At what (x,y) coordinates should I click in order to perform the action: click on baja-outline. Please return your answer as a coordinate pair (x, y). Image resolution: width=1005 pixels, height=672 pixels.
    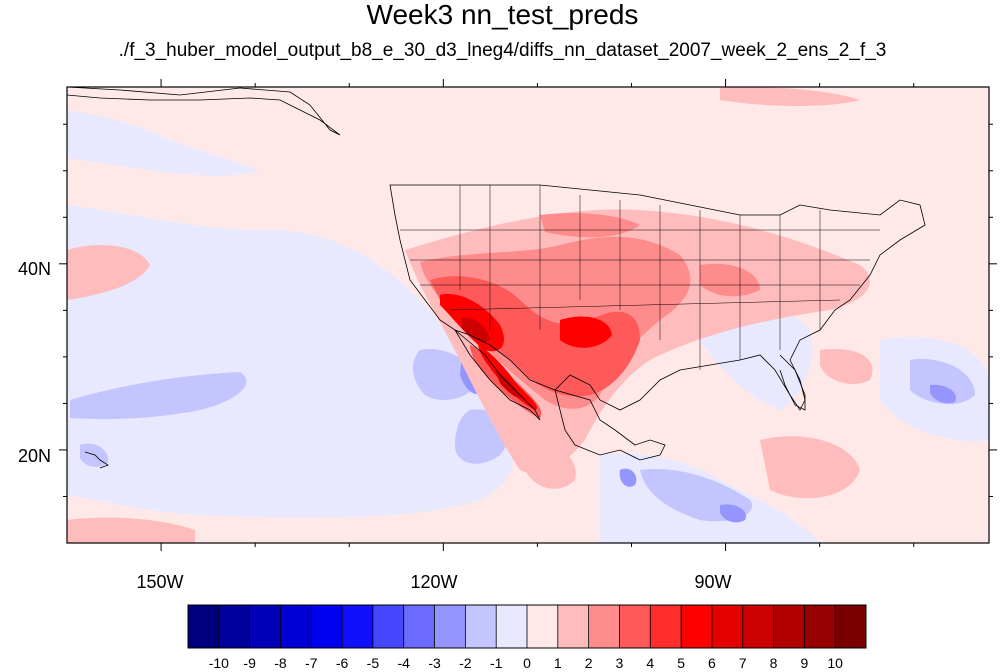
    Looking at the image, I should click on (497, 375).